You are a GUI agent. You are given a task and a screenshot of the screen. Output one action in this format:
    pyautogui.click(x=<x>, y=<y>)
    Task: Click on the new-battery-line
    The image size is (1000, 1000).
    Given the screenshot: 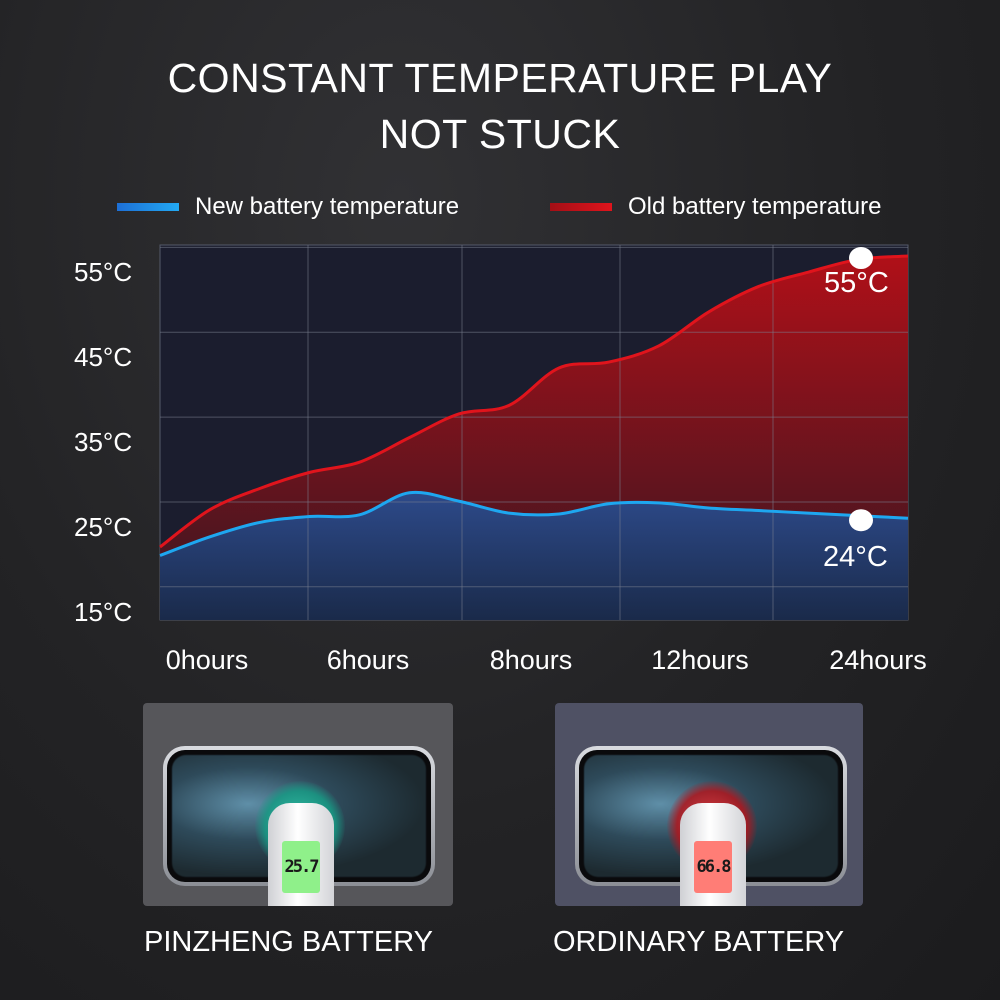 What is the action you would take?
    pyautogui.click(x=534, y=523)
    